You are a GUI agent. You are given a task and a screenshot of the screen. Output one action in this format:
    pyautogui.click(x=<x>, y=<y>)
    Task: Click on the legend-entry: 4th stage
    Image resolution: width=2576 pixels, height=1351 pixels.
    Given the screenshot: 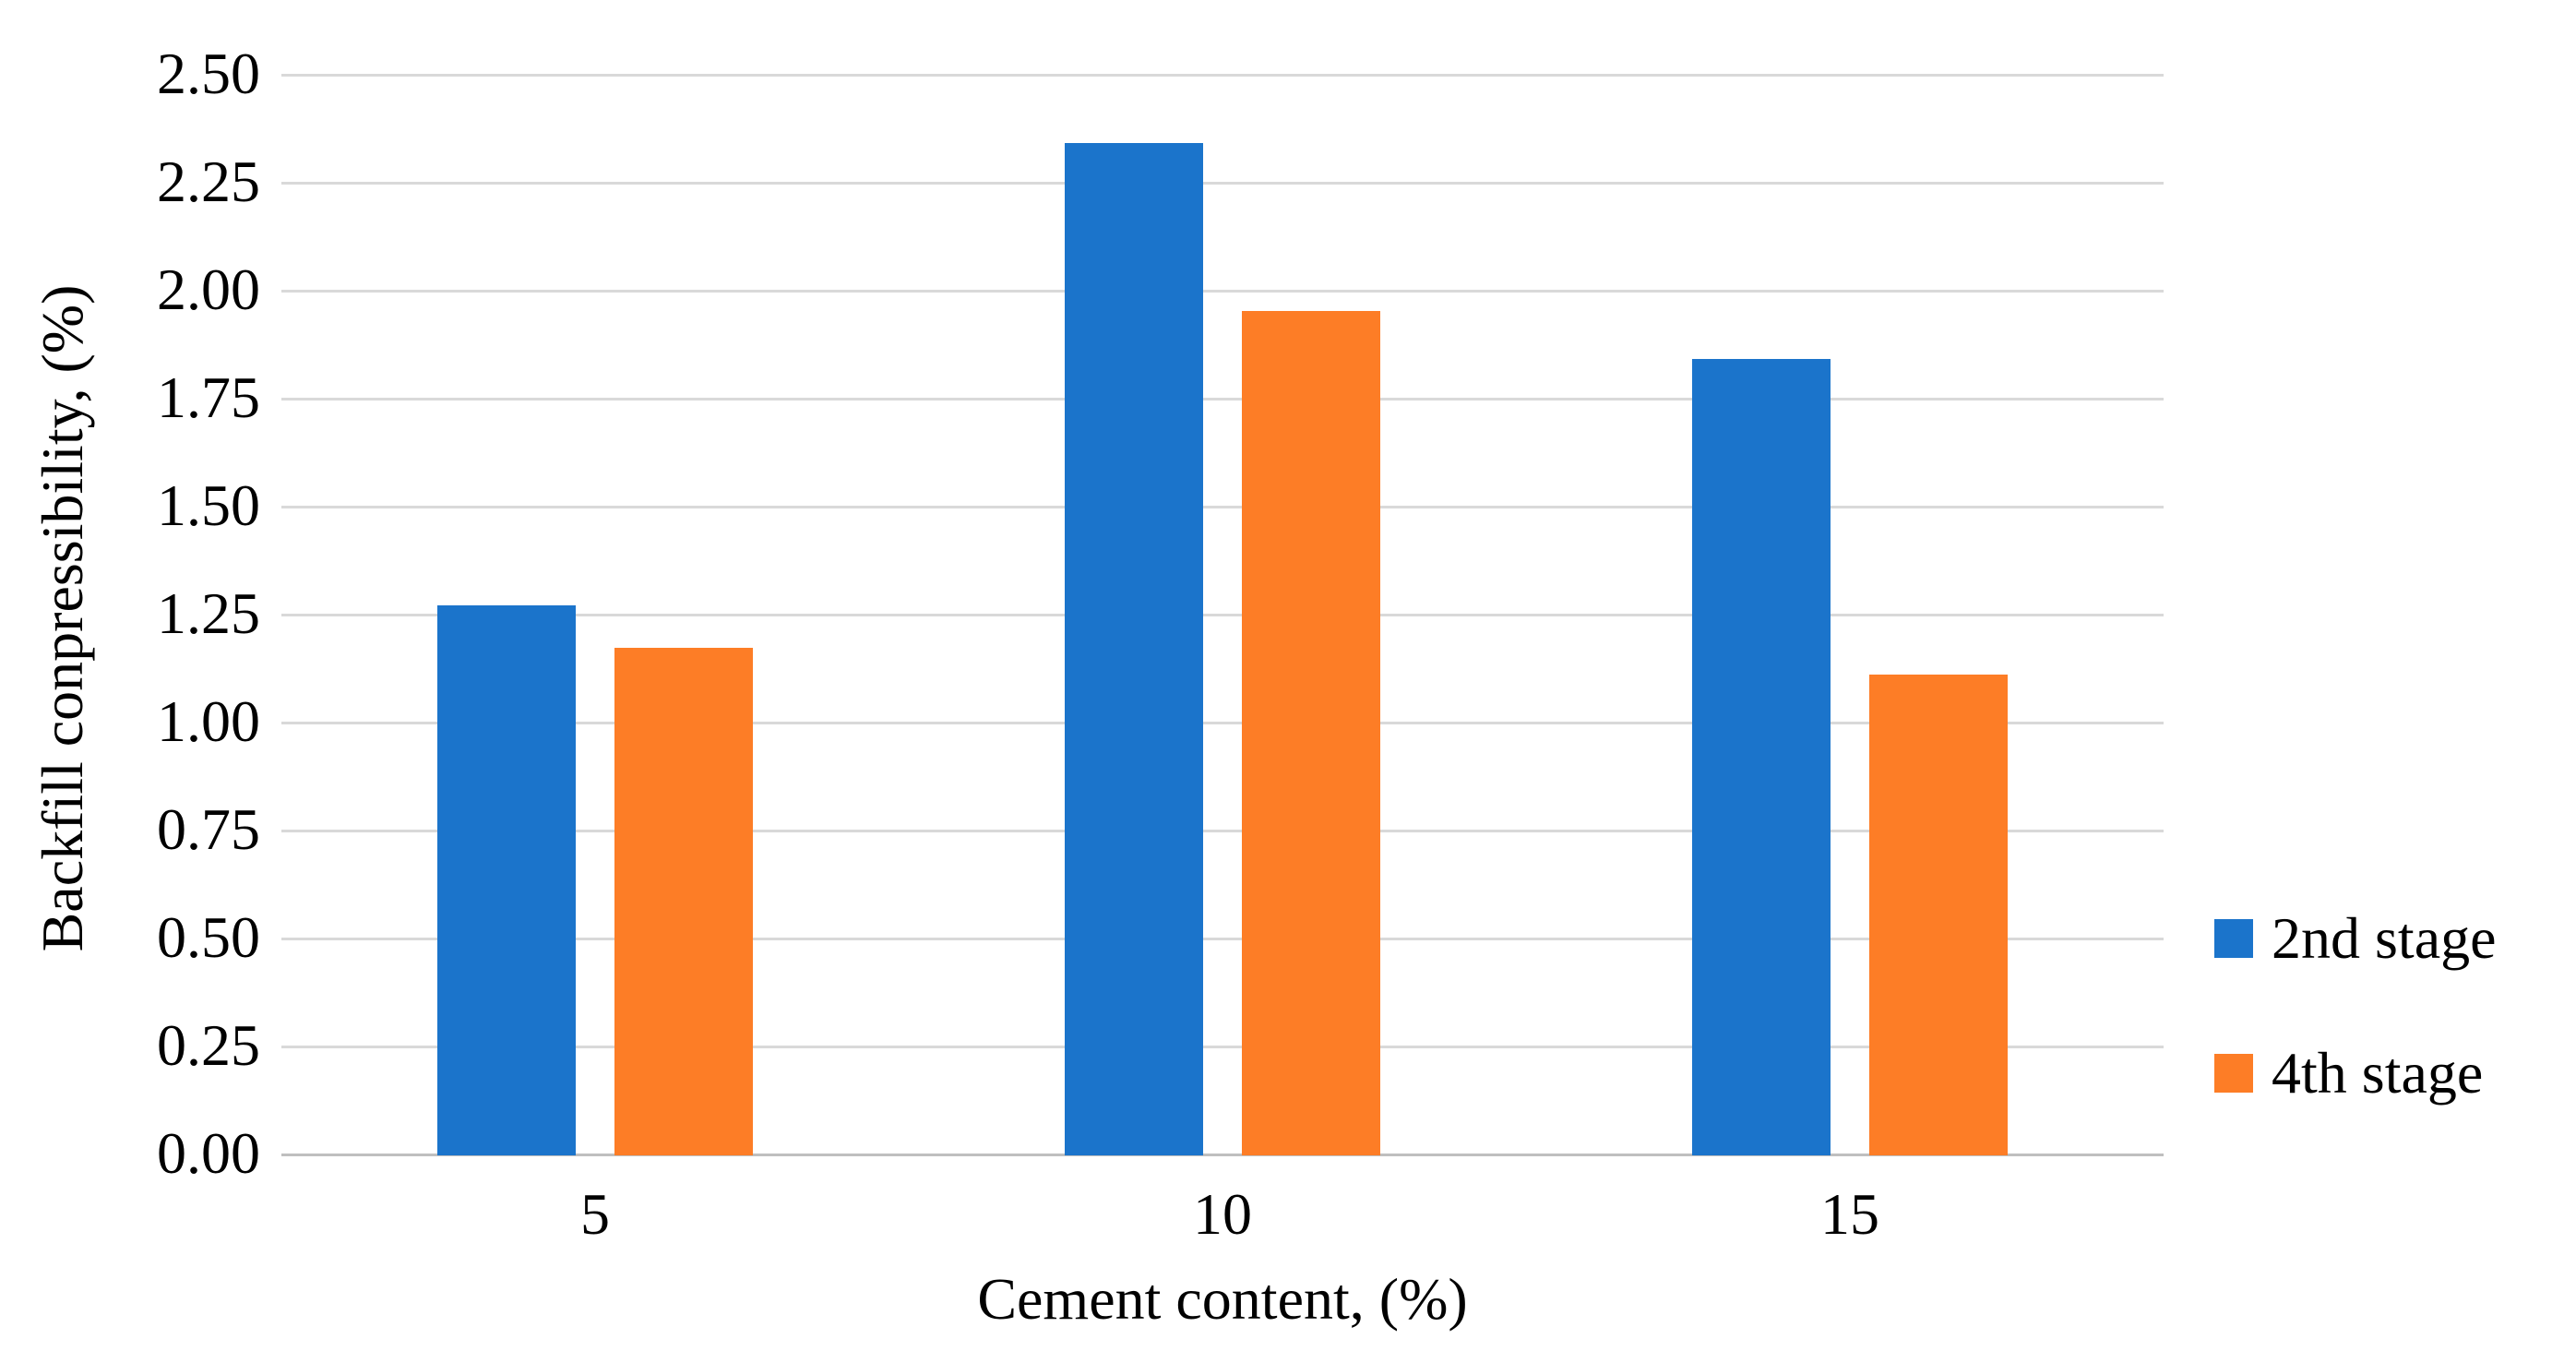 What is the action you would take?
    pyautogui.click(x=2355, y=1074)
    